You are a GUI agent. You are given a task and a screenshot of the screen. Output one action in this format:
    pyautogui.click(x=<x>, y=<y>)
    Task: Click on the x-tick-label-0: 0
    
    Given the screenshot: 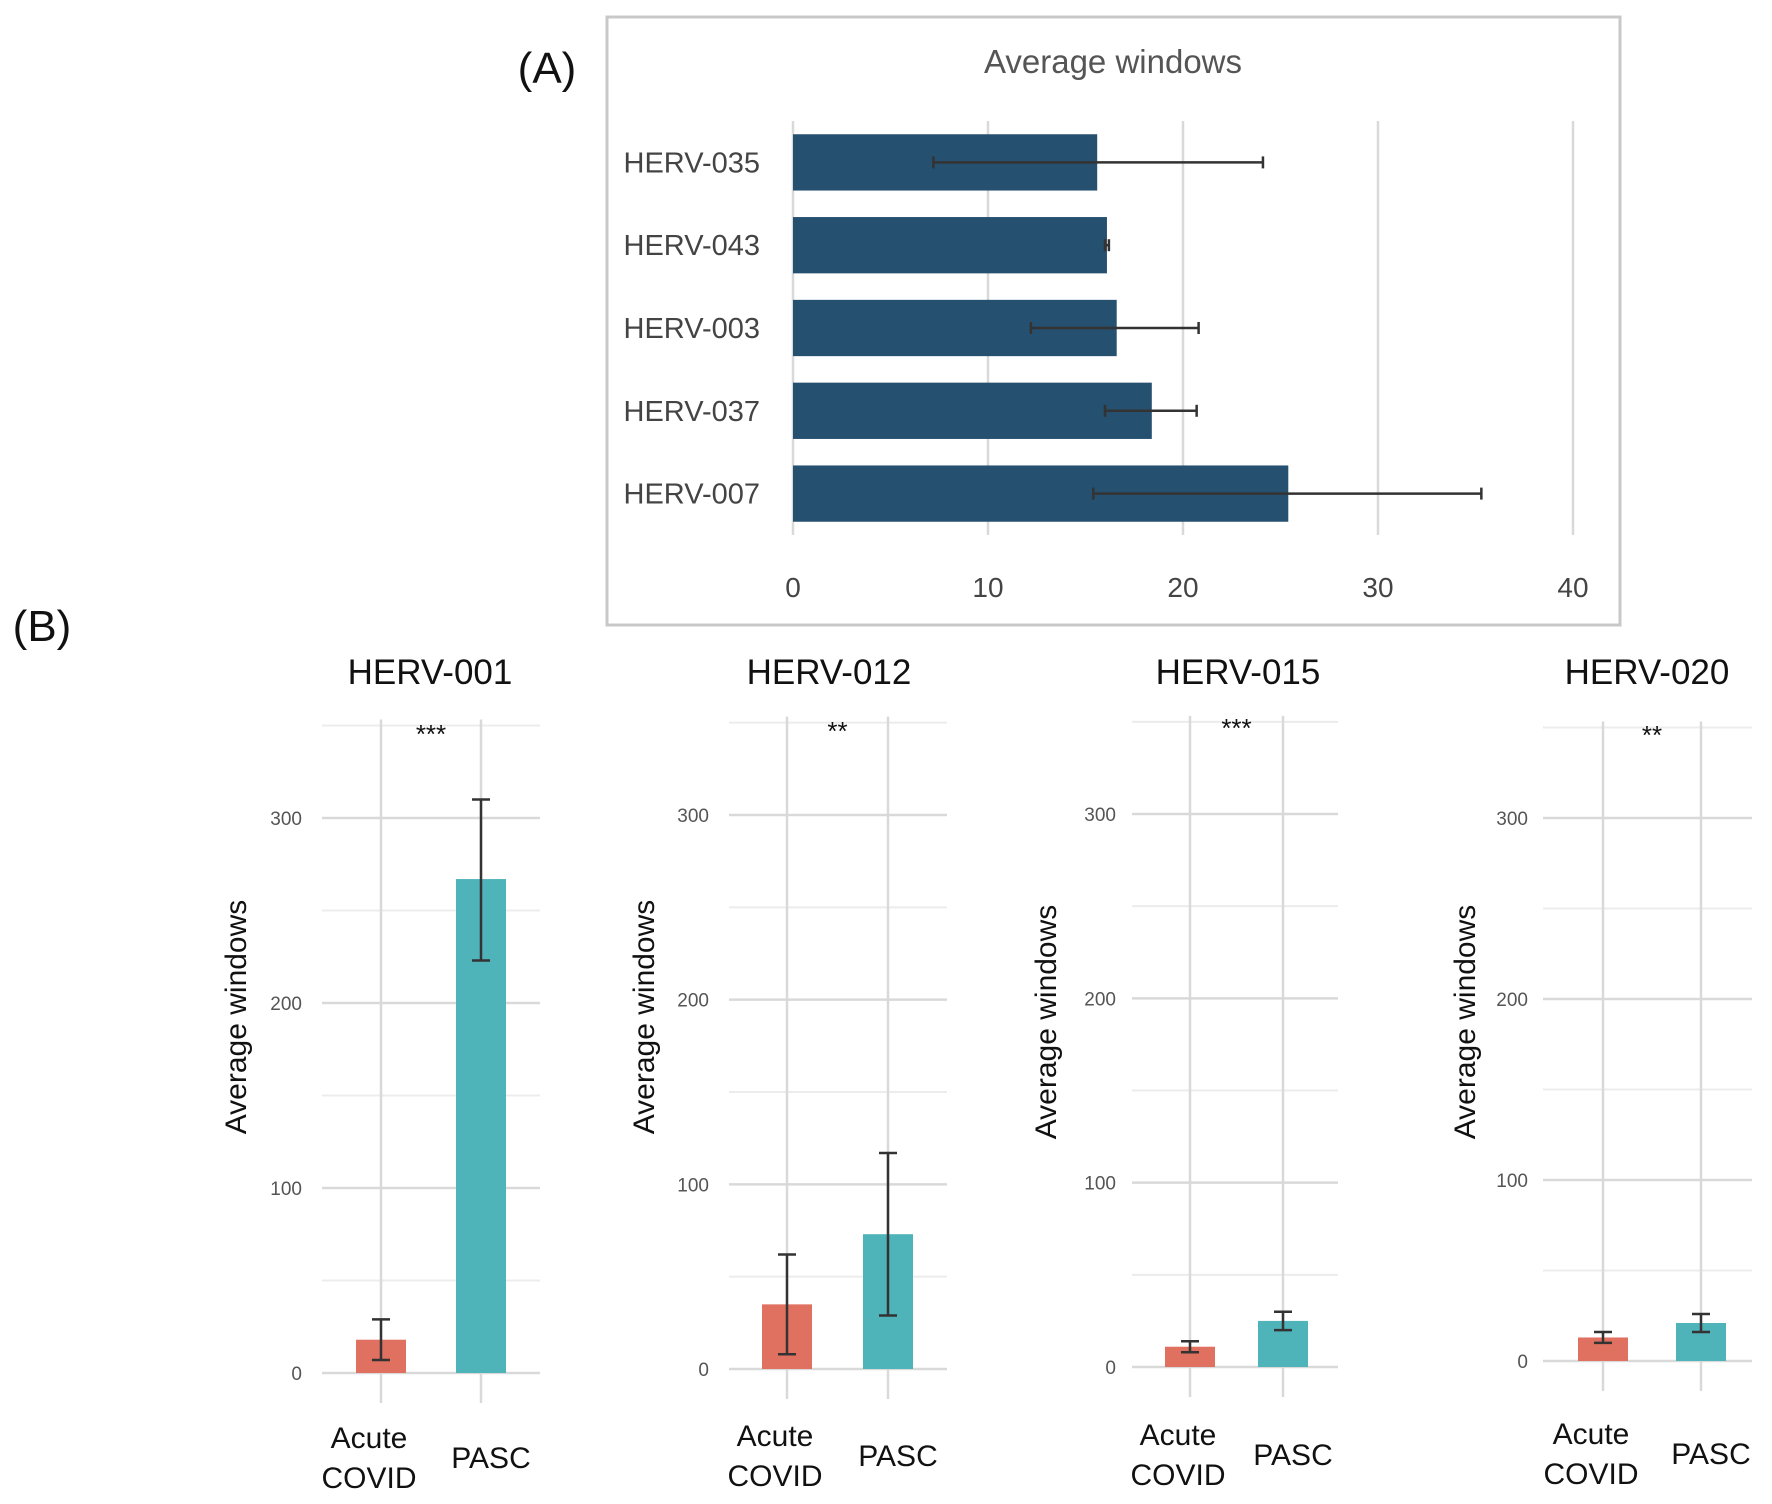 What is the action you would take?
    pyautogui.click(x=793, y=587)
    